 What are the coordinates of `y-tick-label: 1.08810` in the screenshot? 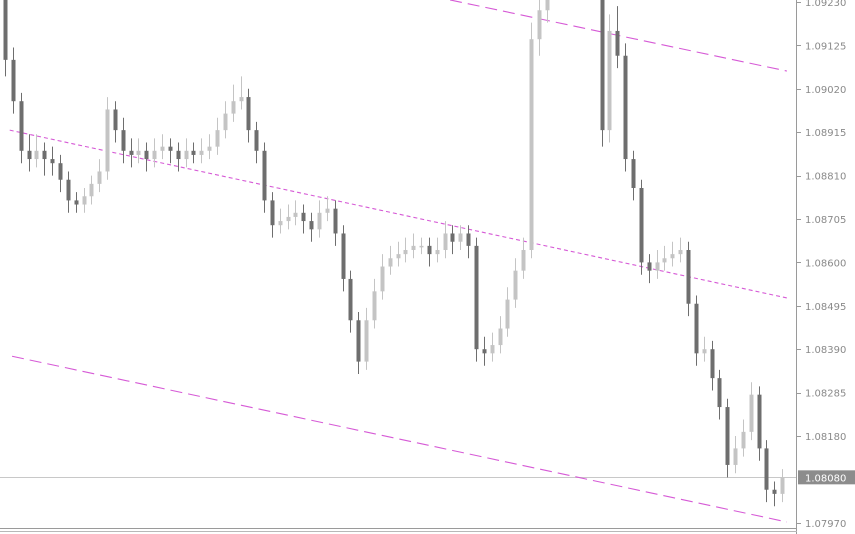 It's located at (825, 177).